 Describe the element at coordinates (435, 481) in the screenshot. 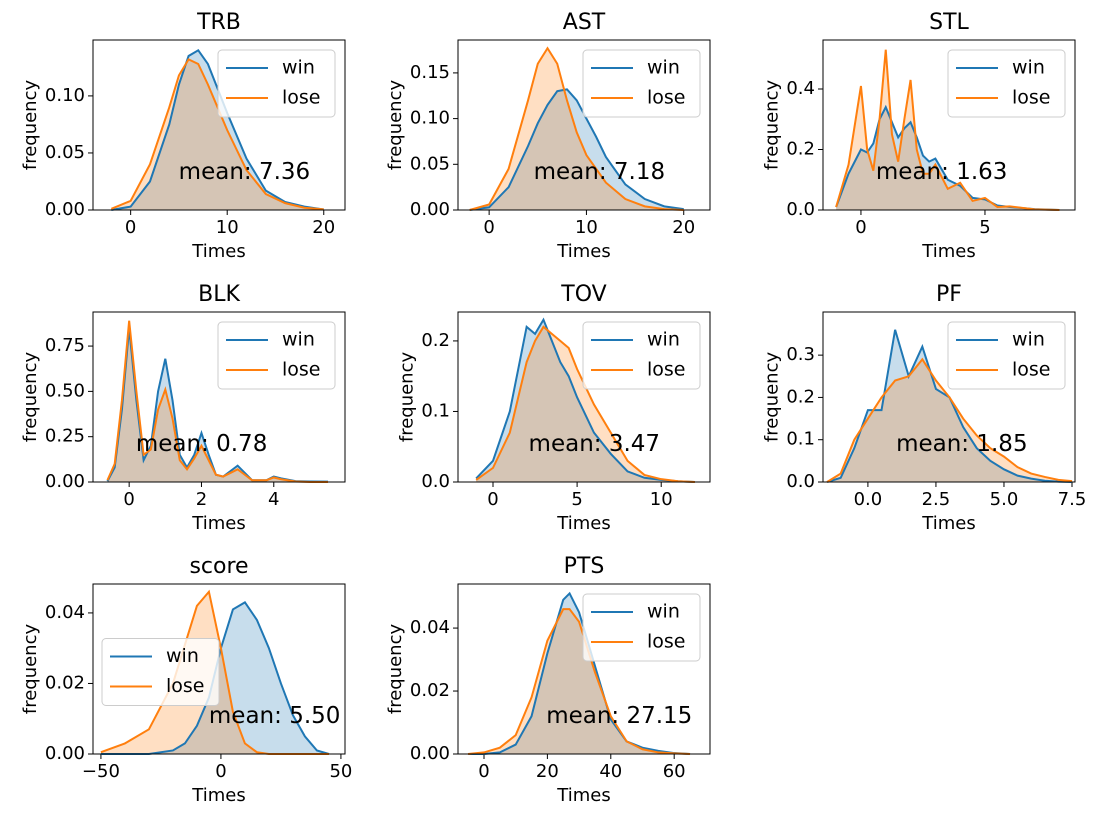

I see `y-tick-label: 0.0` at that location.